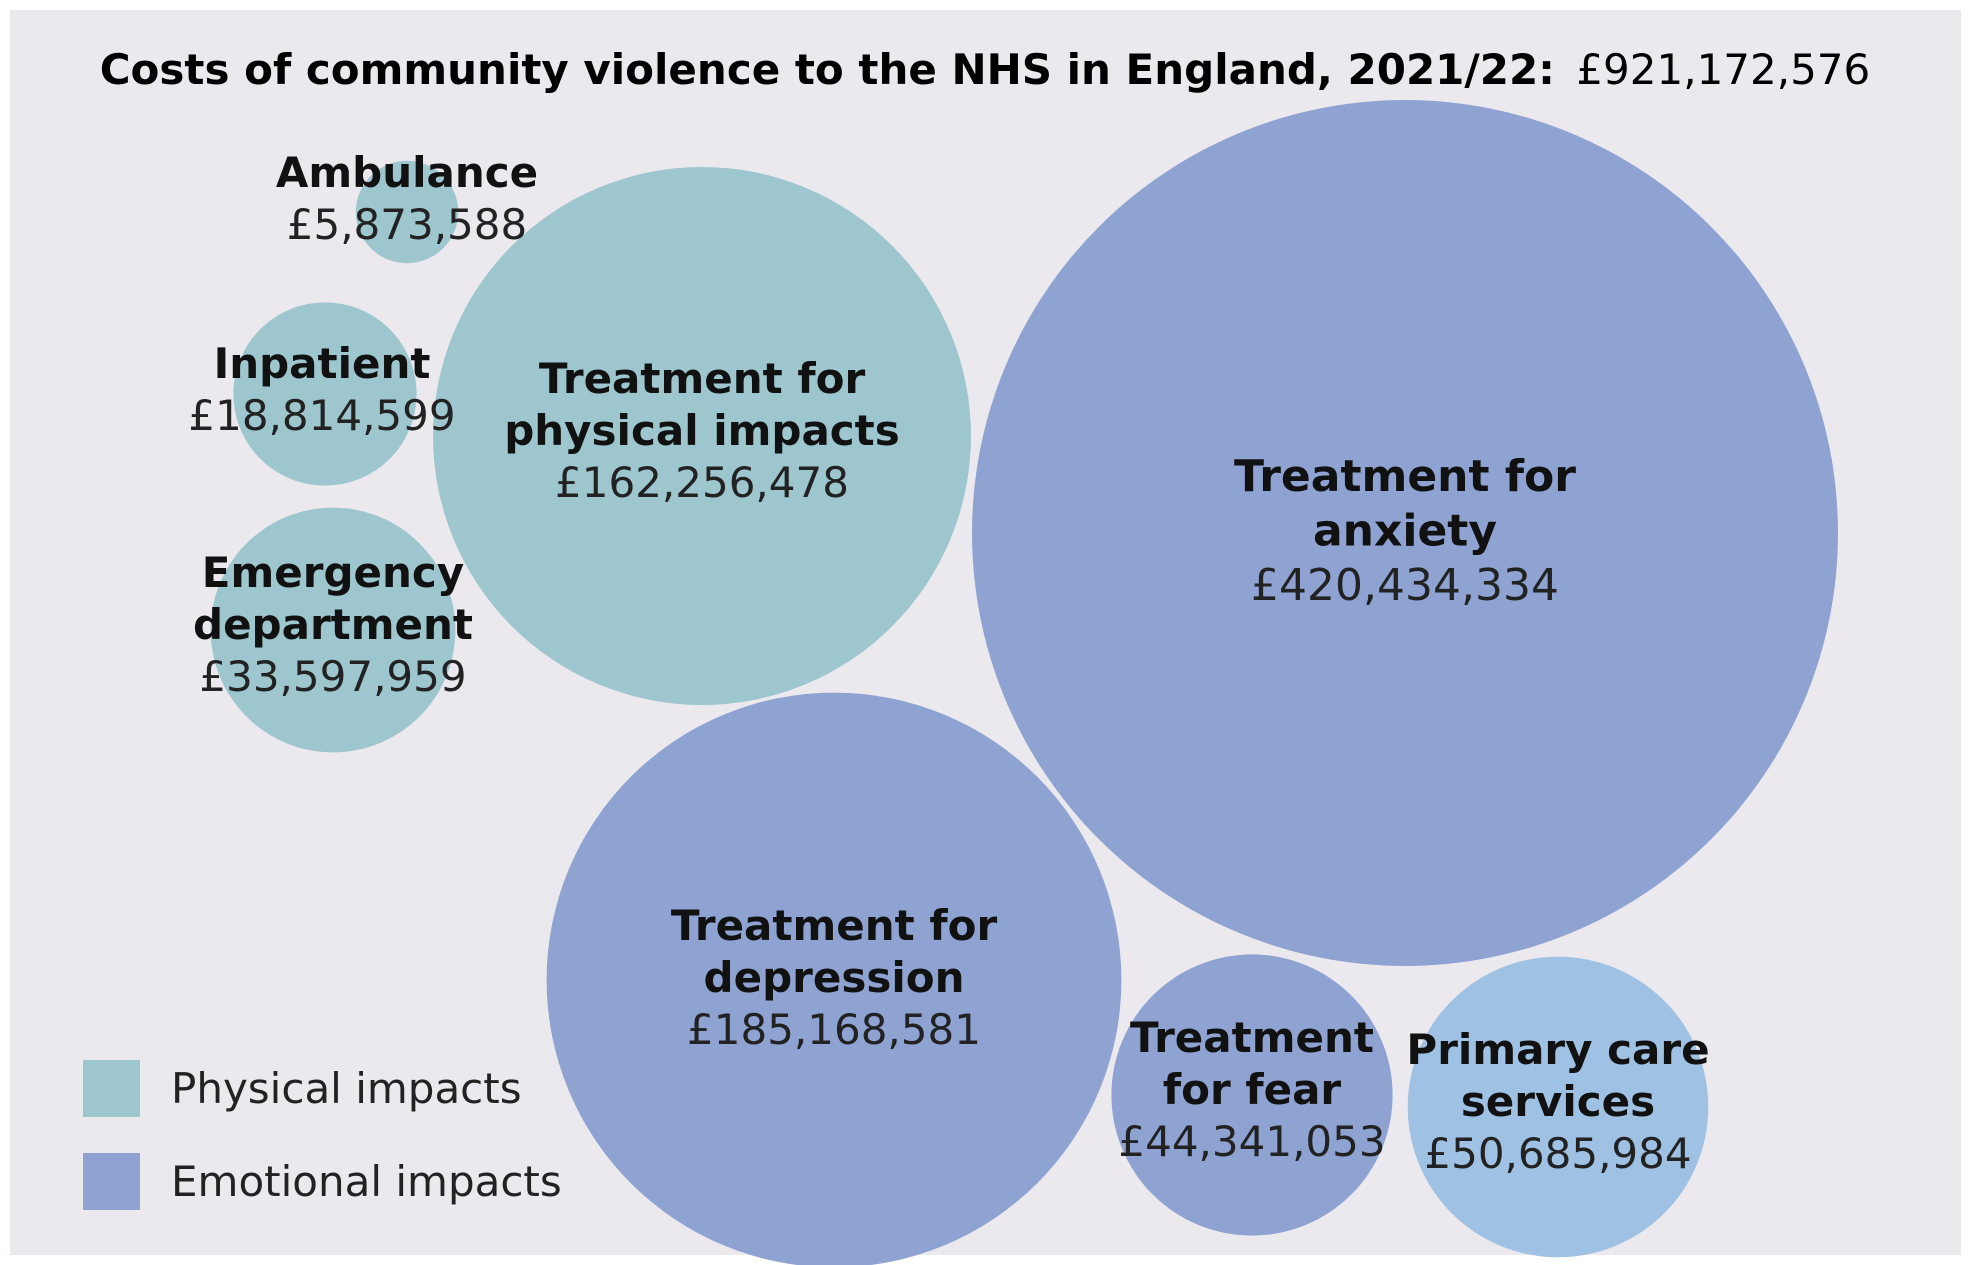  Describe the element at coordinates (332, 676) in the screenshot. I see `bubble-emergency-department-value-label: £33,597,959` at that location.